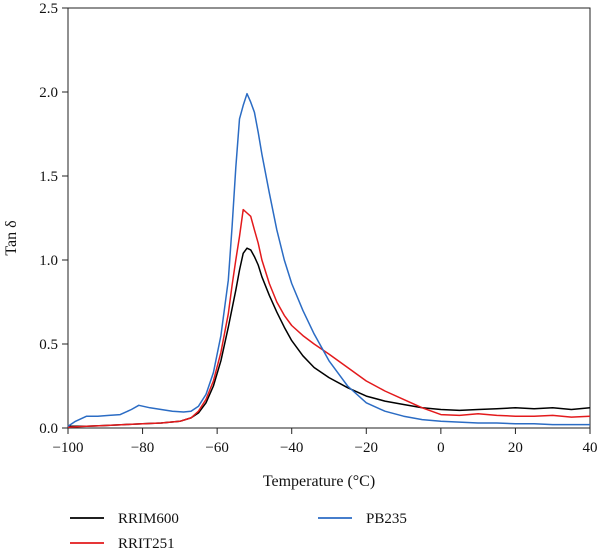 This screenshot has height=551, width=600. Describe the element at coordinates (48, 93) in the screenshot. I see `y-tick-label: 2.0` at that location.